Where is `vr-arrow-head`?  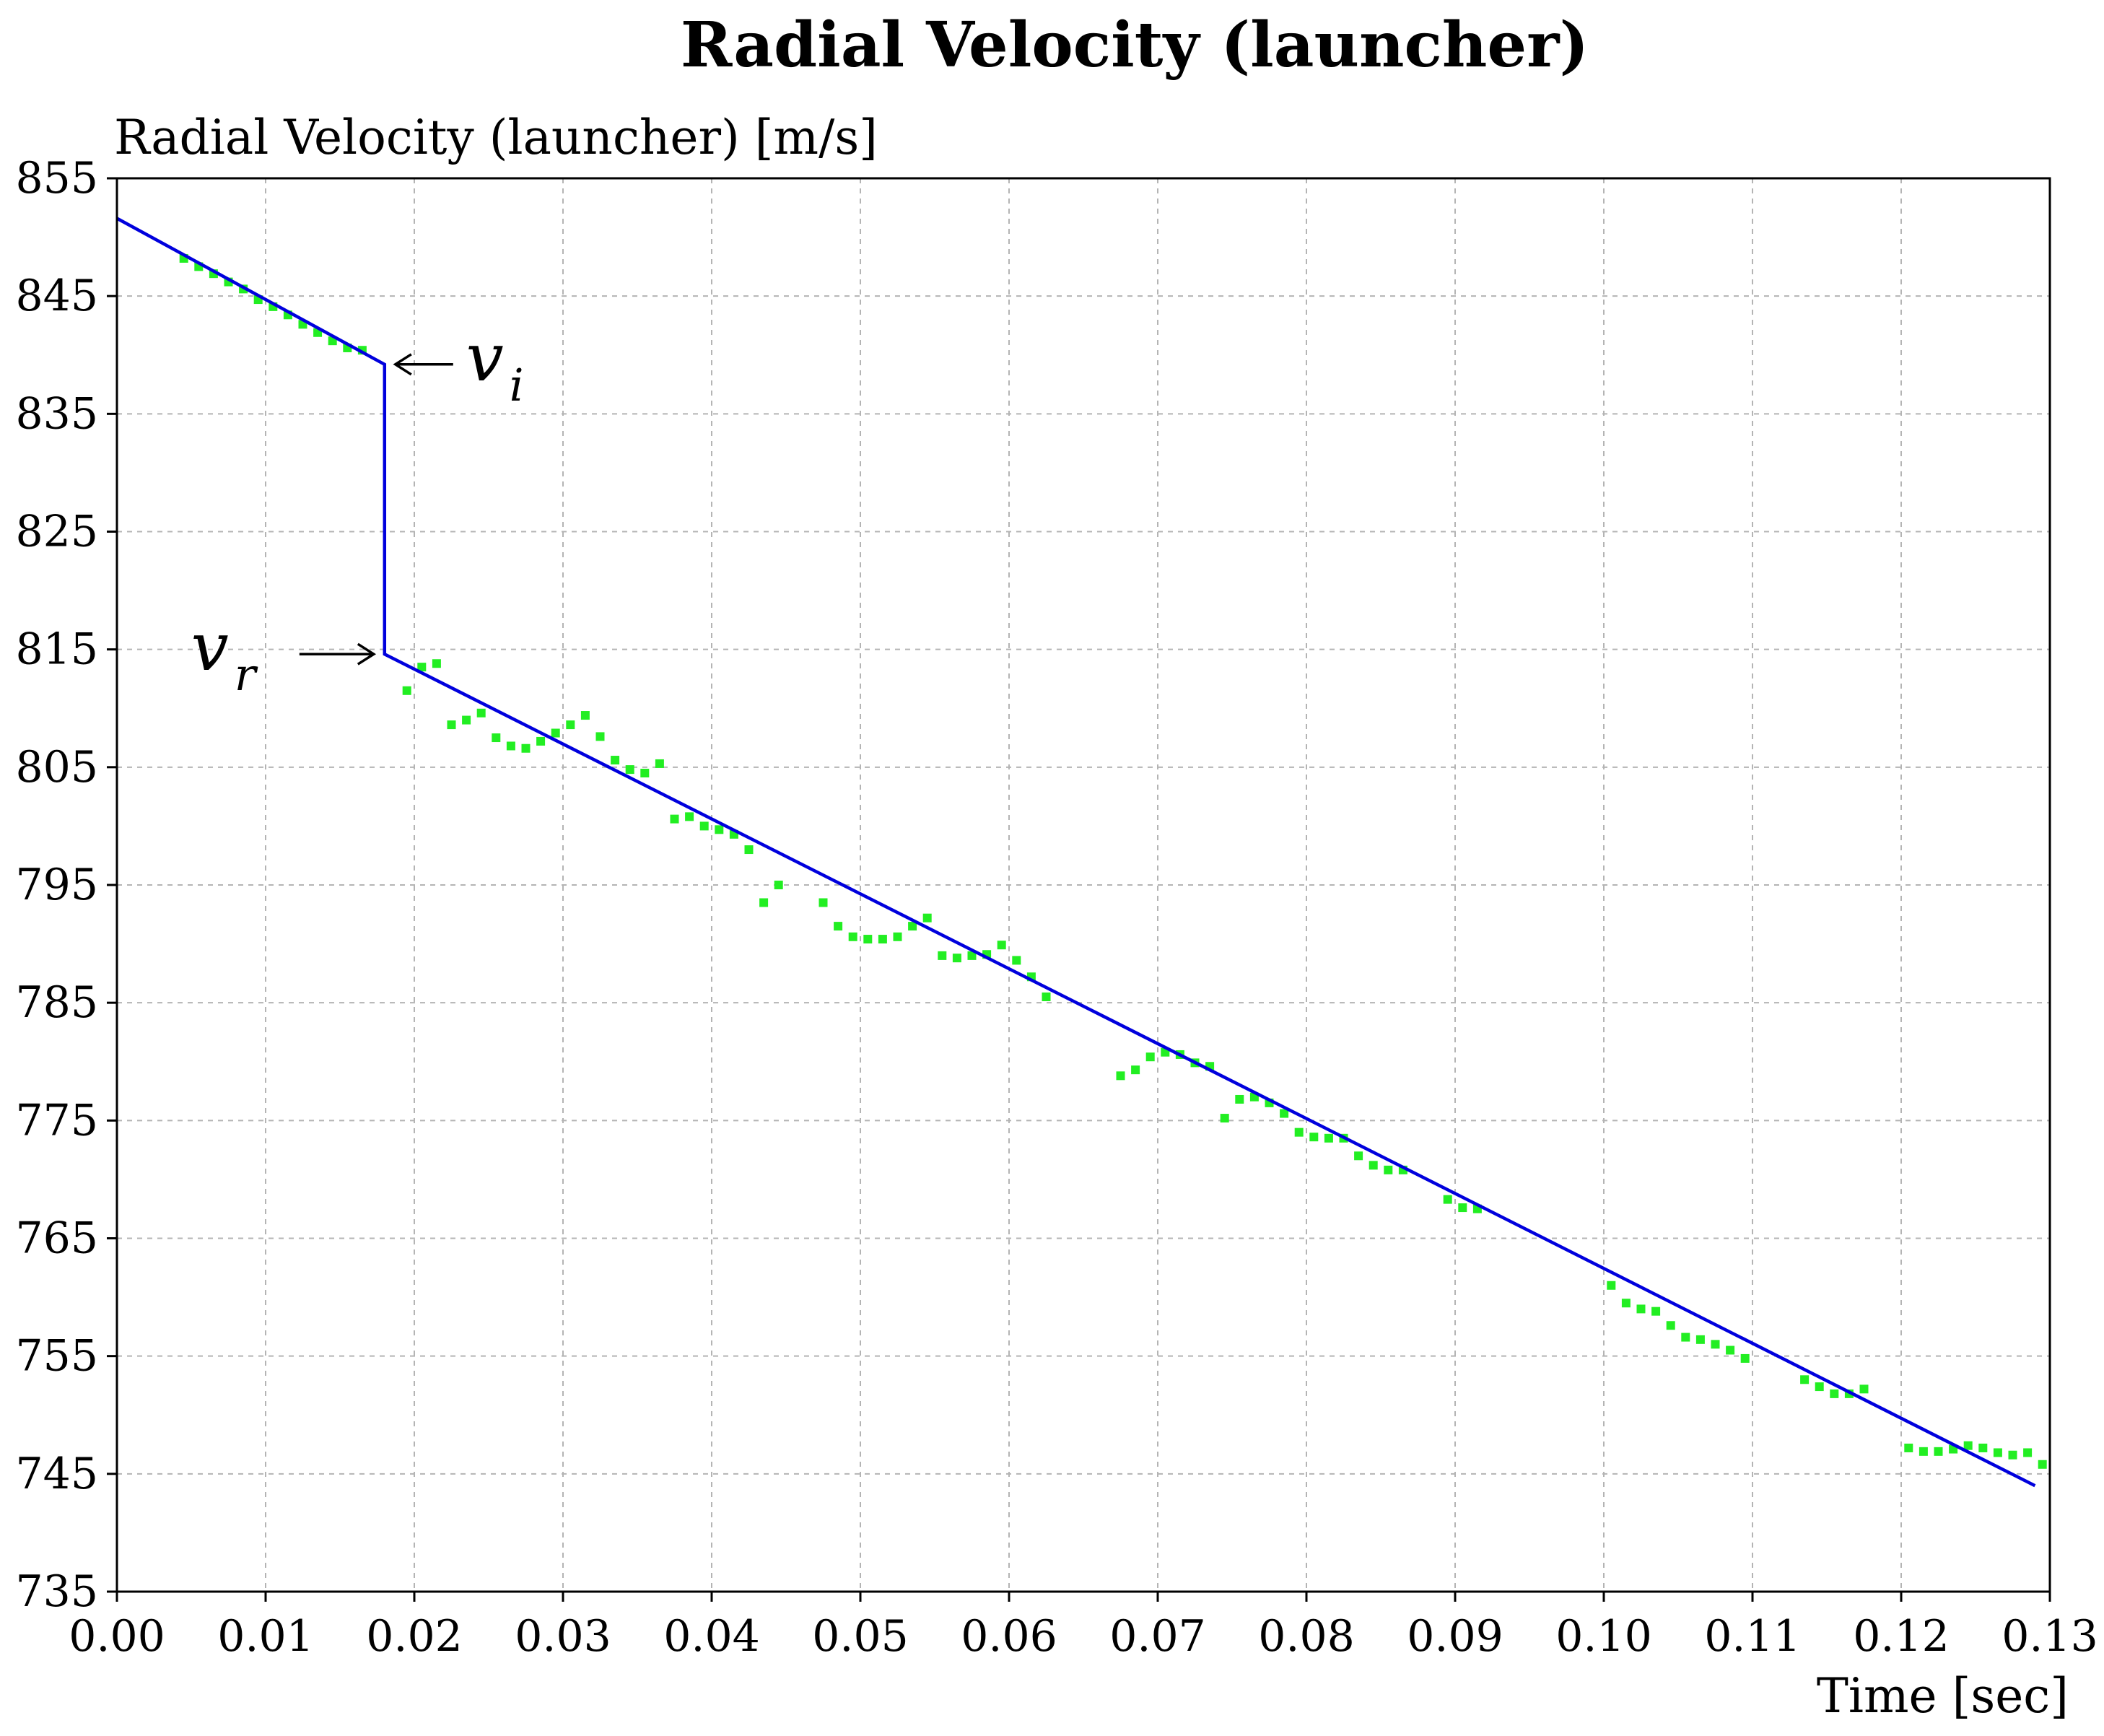 vr-arrow-head is located at coordinates (367, 654).